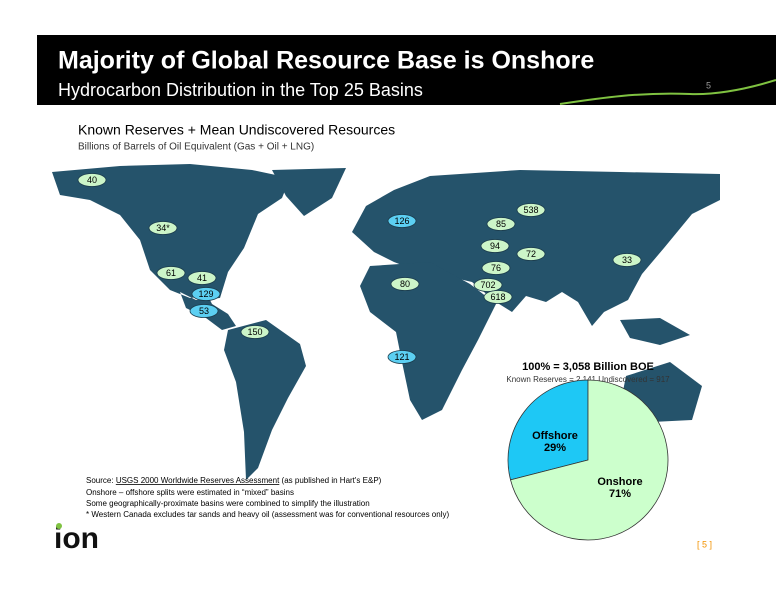 The width and height of the screenshot is (776, 600). Describe the element at coordinates (588, 367) in the screenshot. I see `pie-title: 100% = 3,058 Billion BOE` at that location.